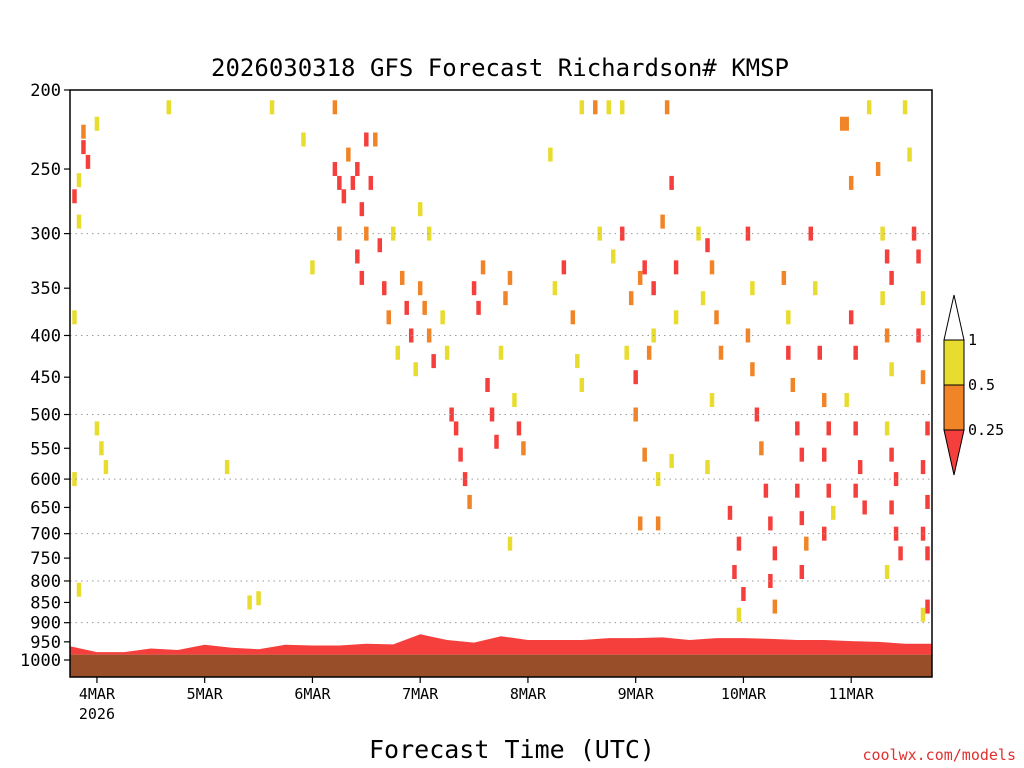 The height and width of the screenshot is (768, 1024). Describe the element at coordinates (501, 665) in the screenshot. I see `ground-layer` at that location.